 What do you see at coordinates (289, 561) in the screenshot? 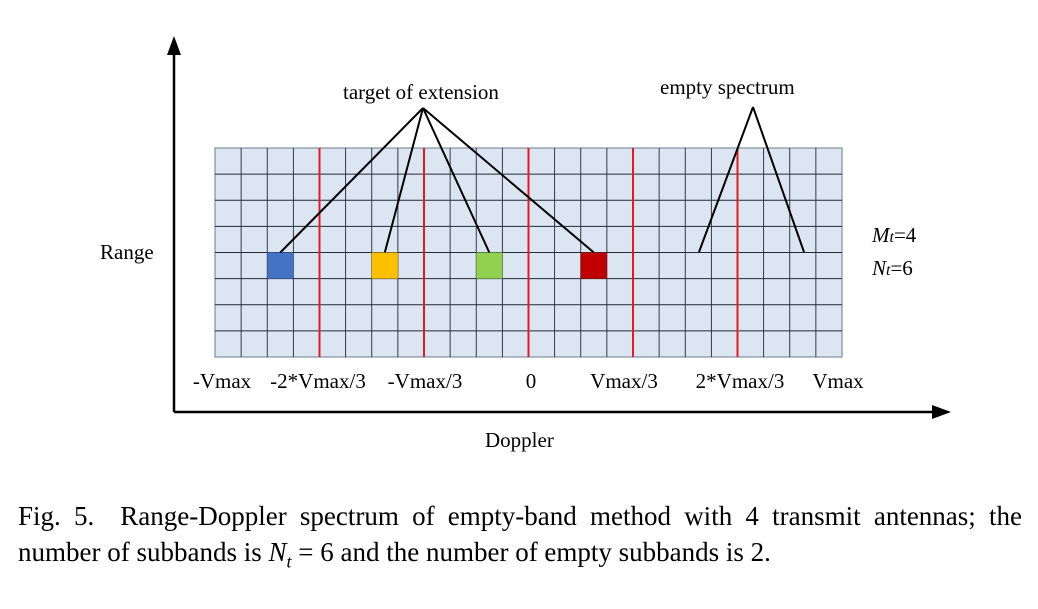
I see `caption-math-sub: t` at bounding box center [289, 561].